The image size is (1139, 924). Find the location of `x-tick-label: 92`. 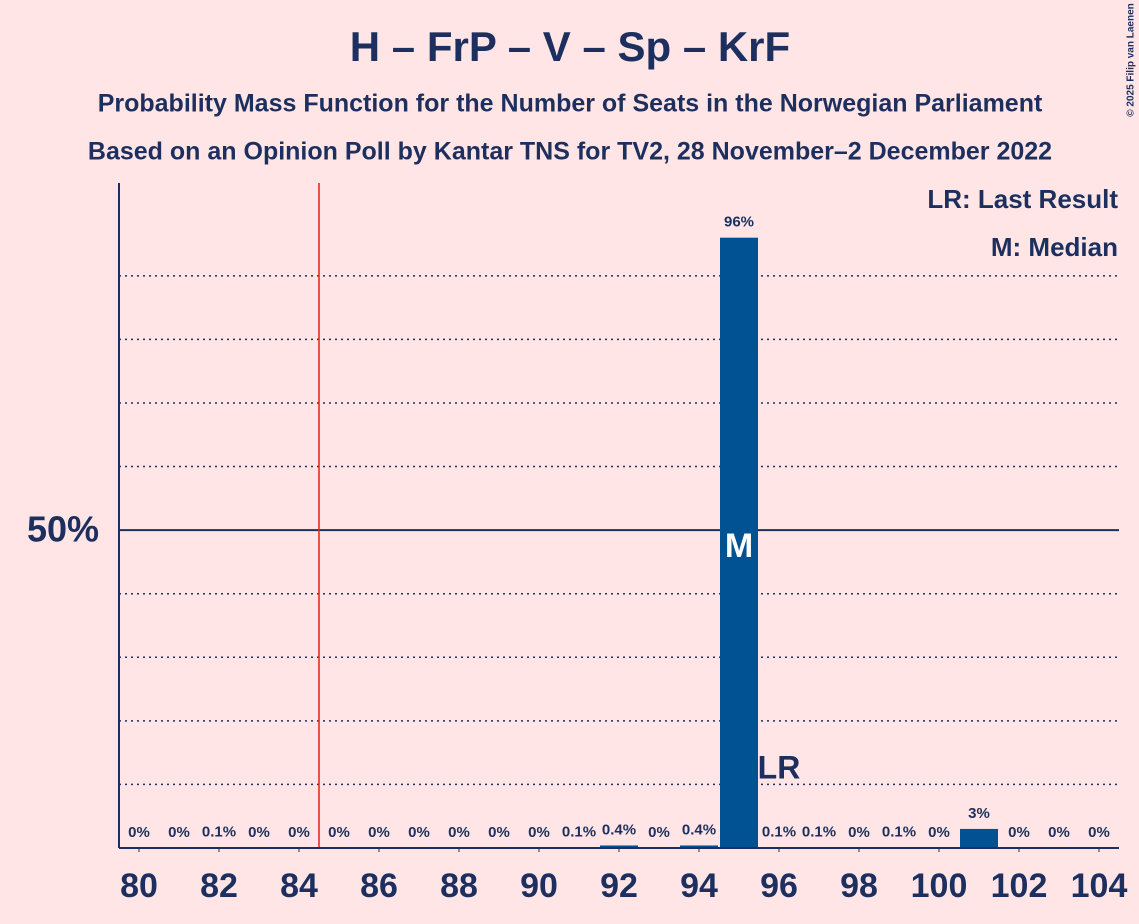

x-tick-label: 92 is located at coordinates (619, 886).